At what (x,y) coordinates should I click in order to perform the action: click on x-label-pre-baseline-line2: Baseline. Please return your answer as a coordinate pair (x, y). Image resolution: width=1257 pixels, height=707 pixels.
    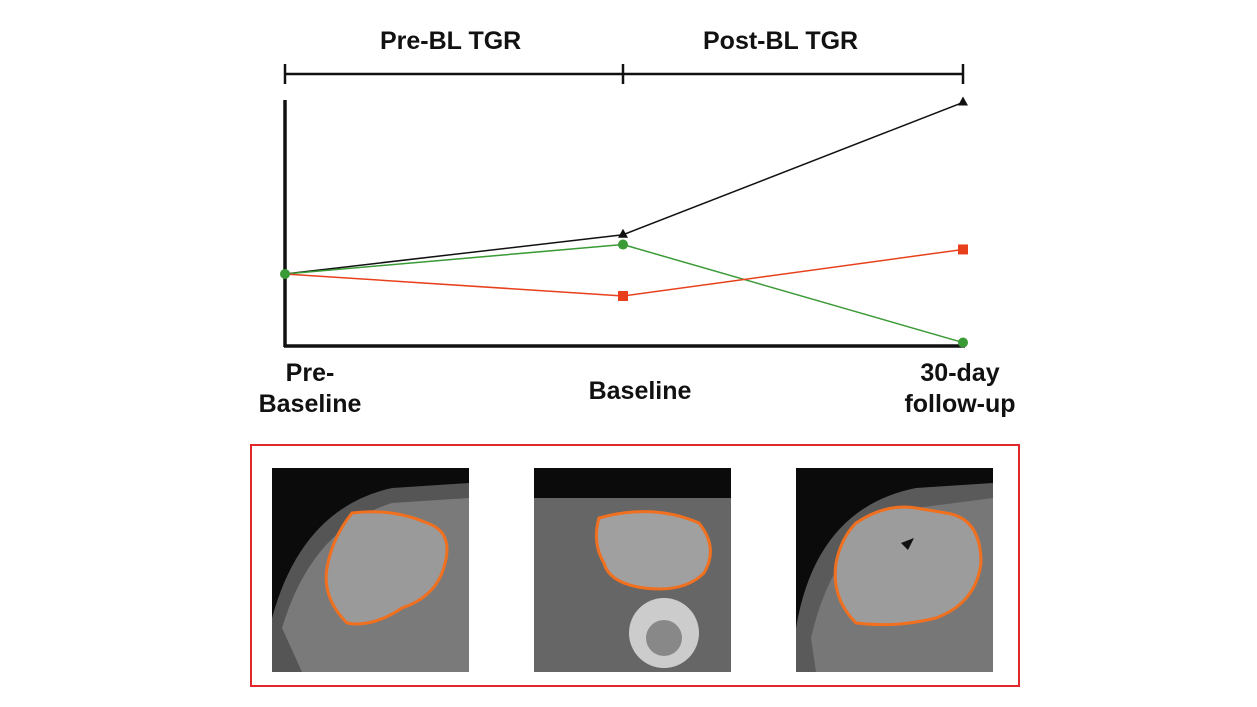
    Looking at the image, I should click on (310, 404).